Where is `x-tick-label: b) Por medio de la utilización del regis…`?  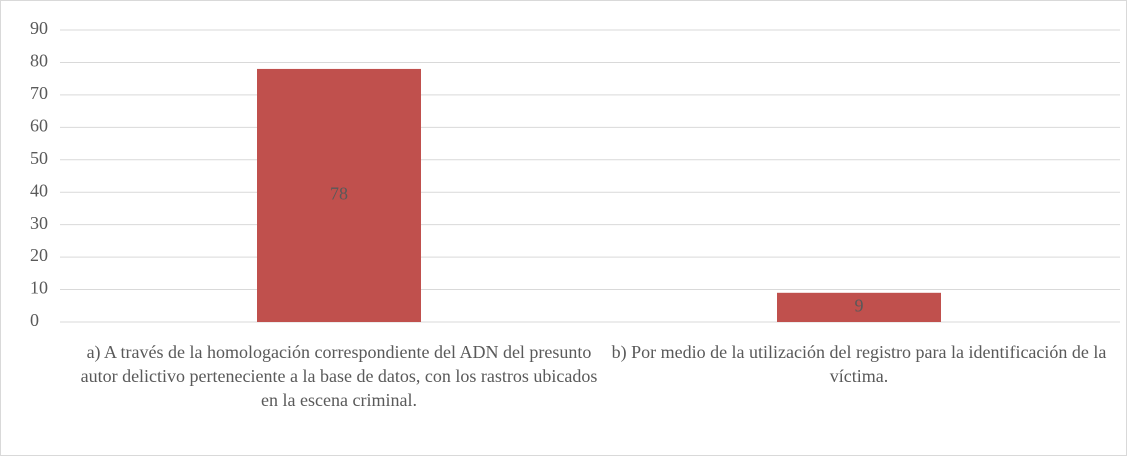 x-tick-label: b) Por medio de la utilización del regis… is located at coordinates (859, 364).